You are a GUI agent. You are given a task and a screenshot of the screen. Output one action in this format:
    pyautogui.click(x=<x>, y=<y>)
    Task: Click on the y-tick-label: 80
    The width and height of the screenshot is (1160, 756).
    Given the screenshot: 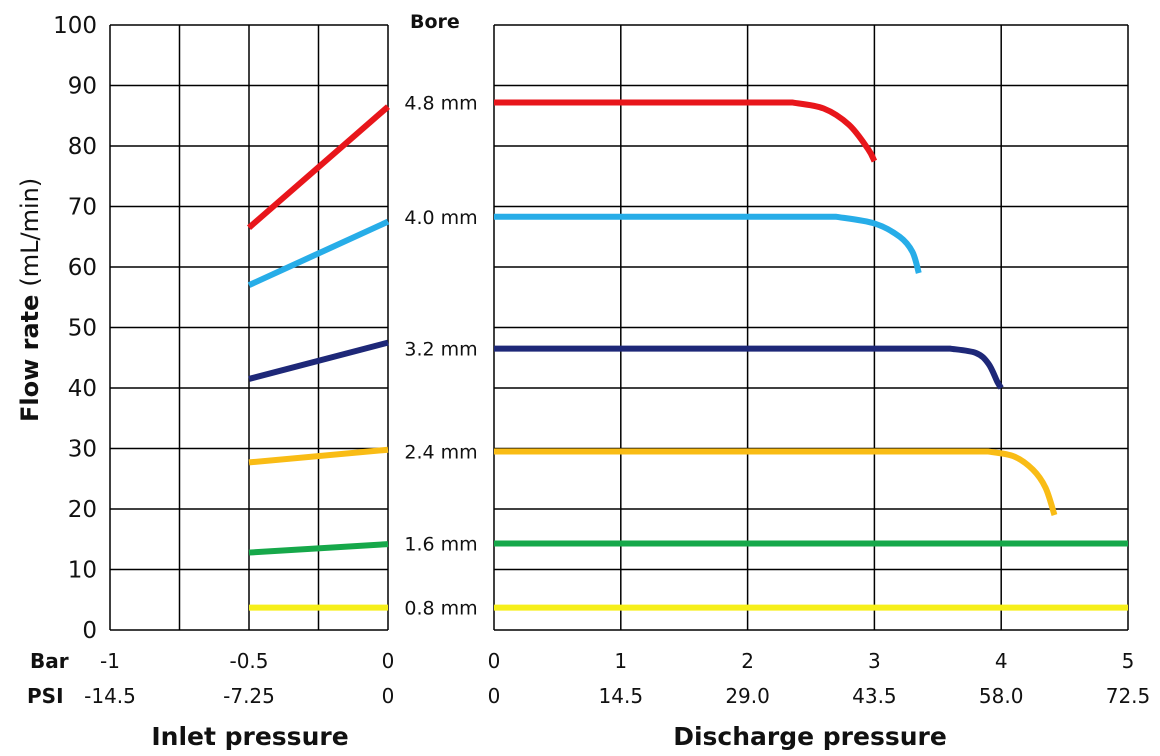 What is the action you would take?
    pyautogui.click(x=82, y=147)
    